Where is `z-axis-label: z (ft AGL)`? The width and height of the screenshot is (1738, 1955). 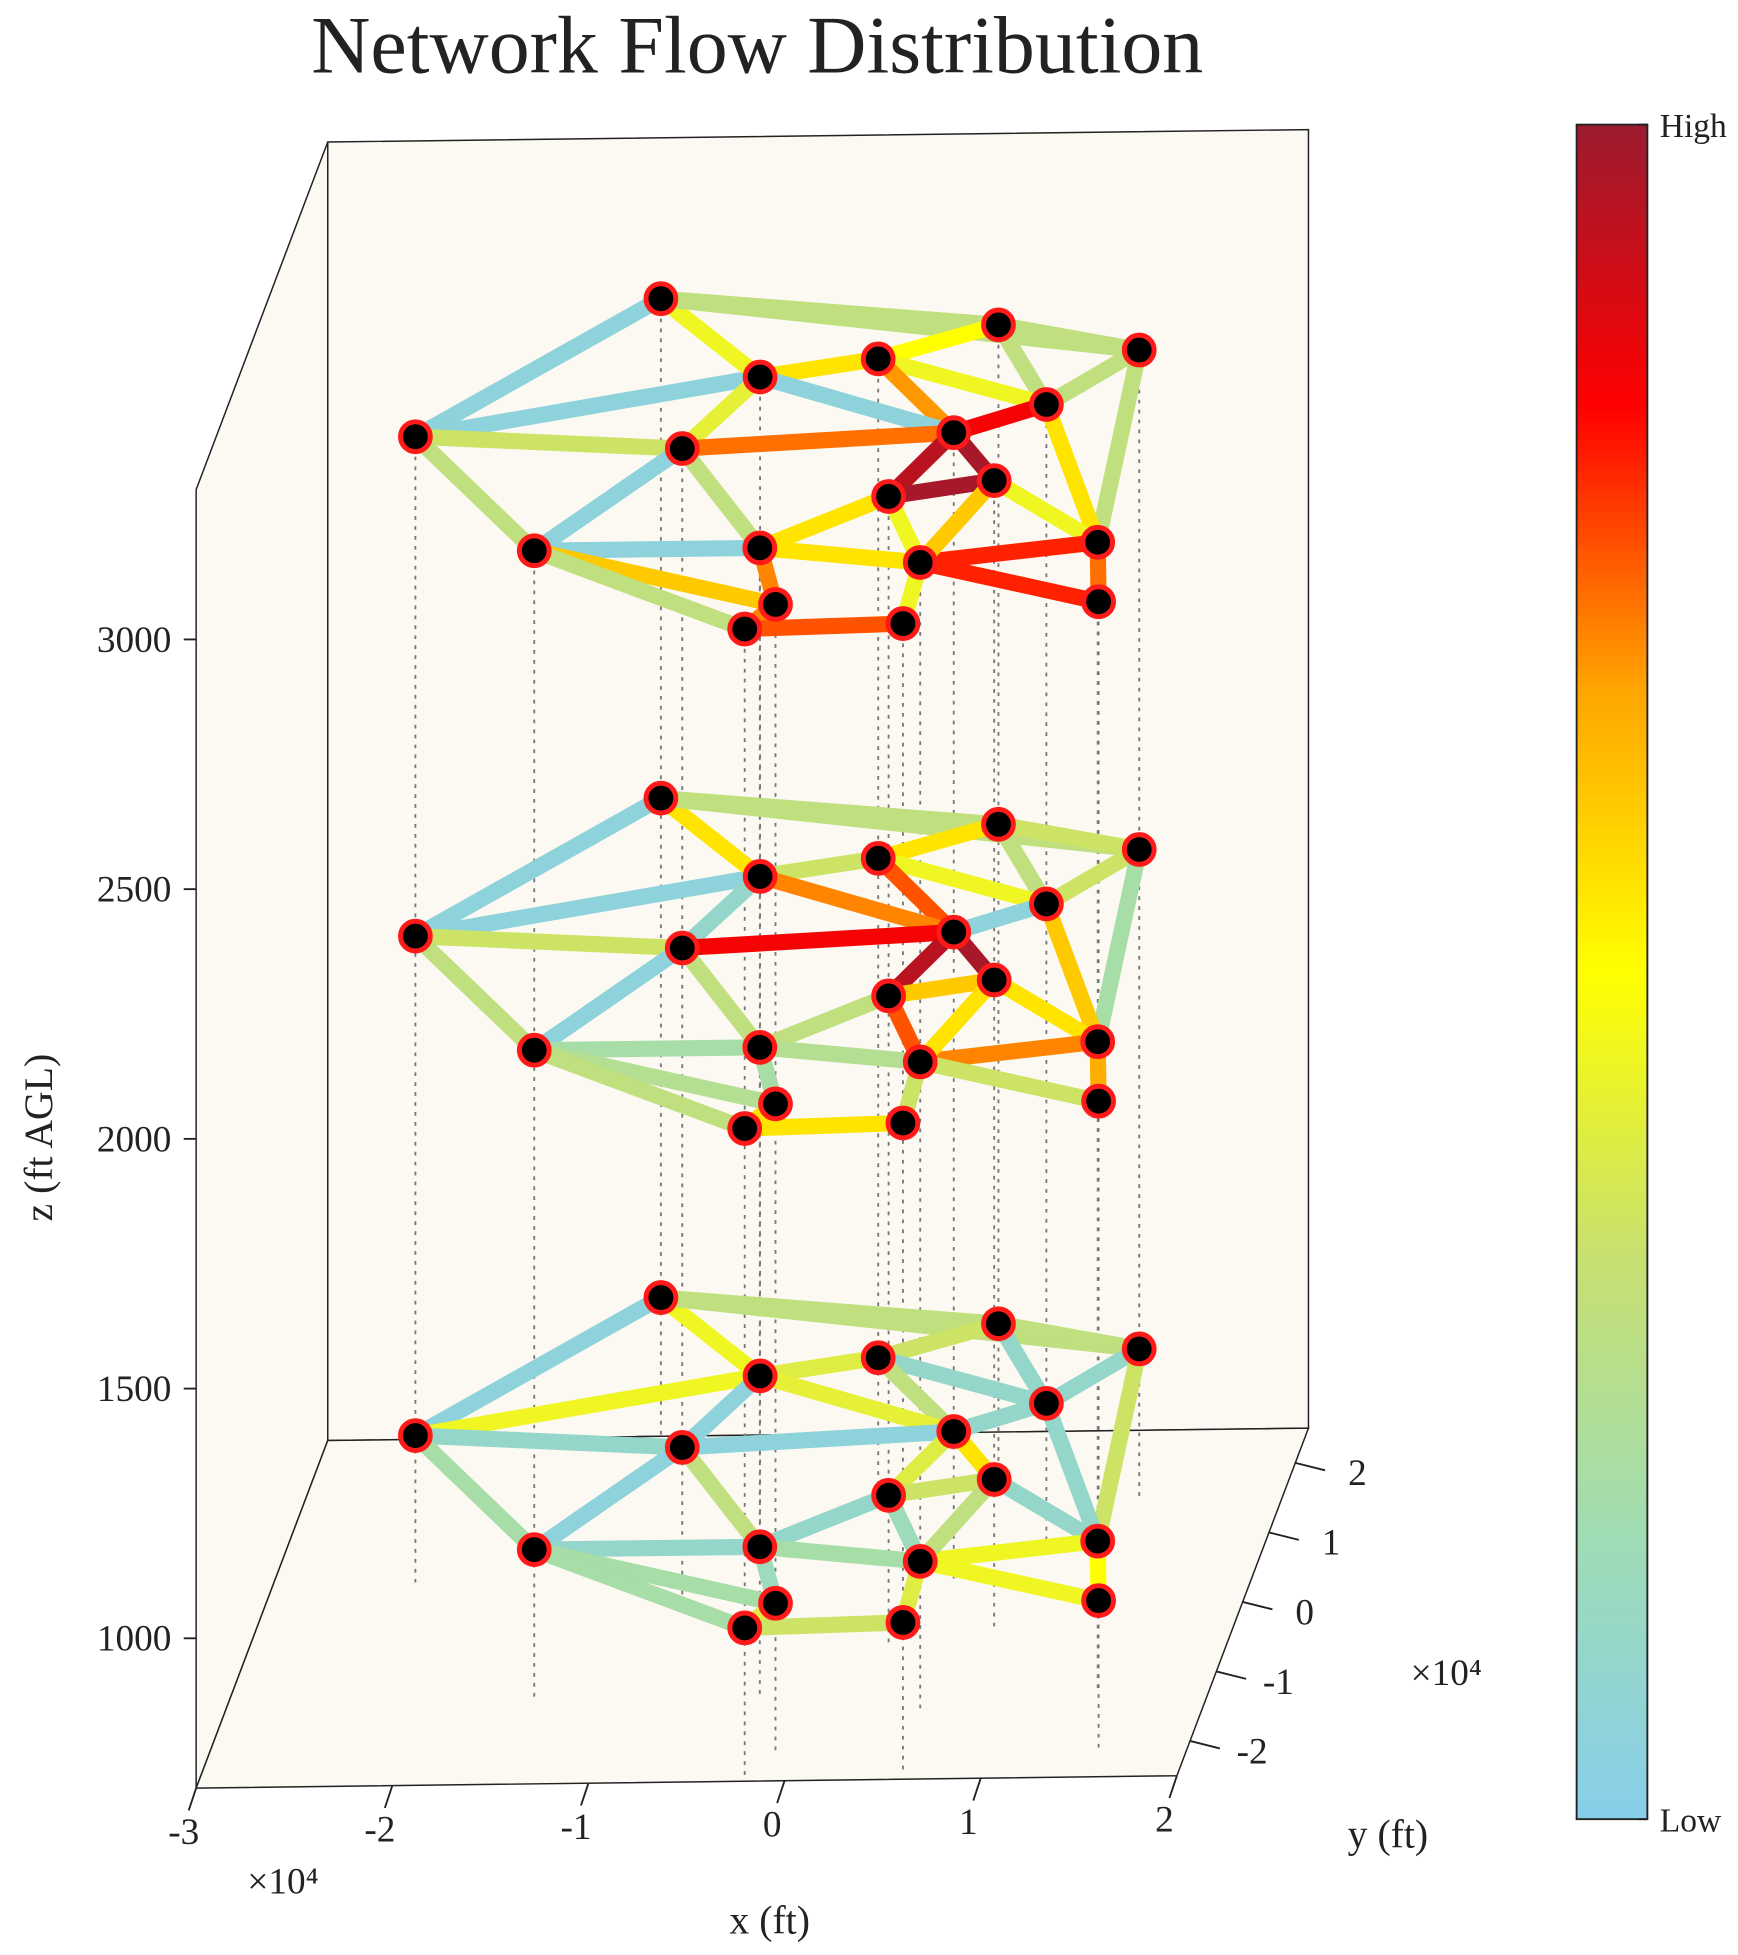
z-axis-label: z (ft AGL) is located at coordinates (39, 1138).